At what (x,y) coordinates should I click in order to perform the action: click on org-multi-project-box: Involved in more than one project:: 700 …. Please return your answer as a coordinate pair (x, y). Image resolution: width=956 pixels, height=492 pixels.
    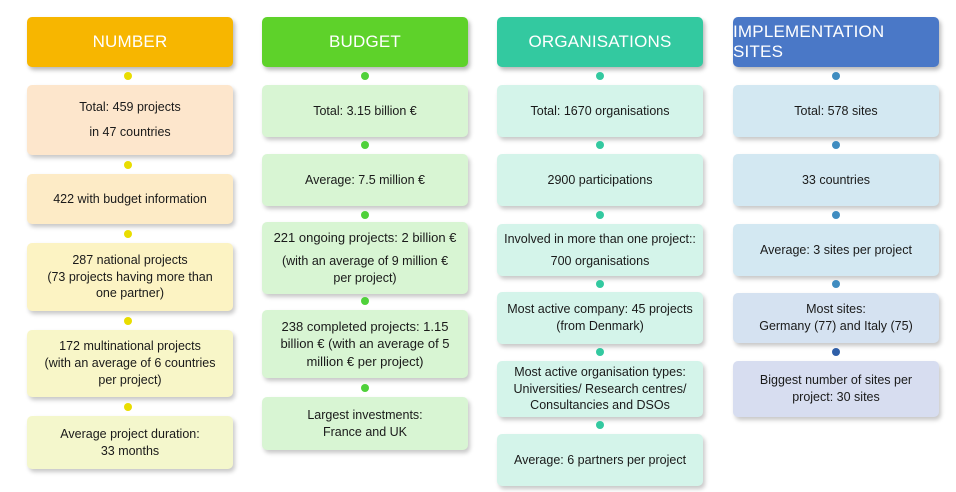
    Looking at the image, I should click on (600, 250).